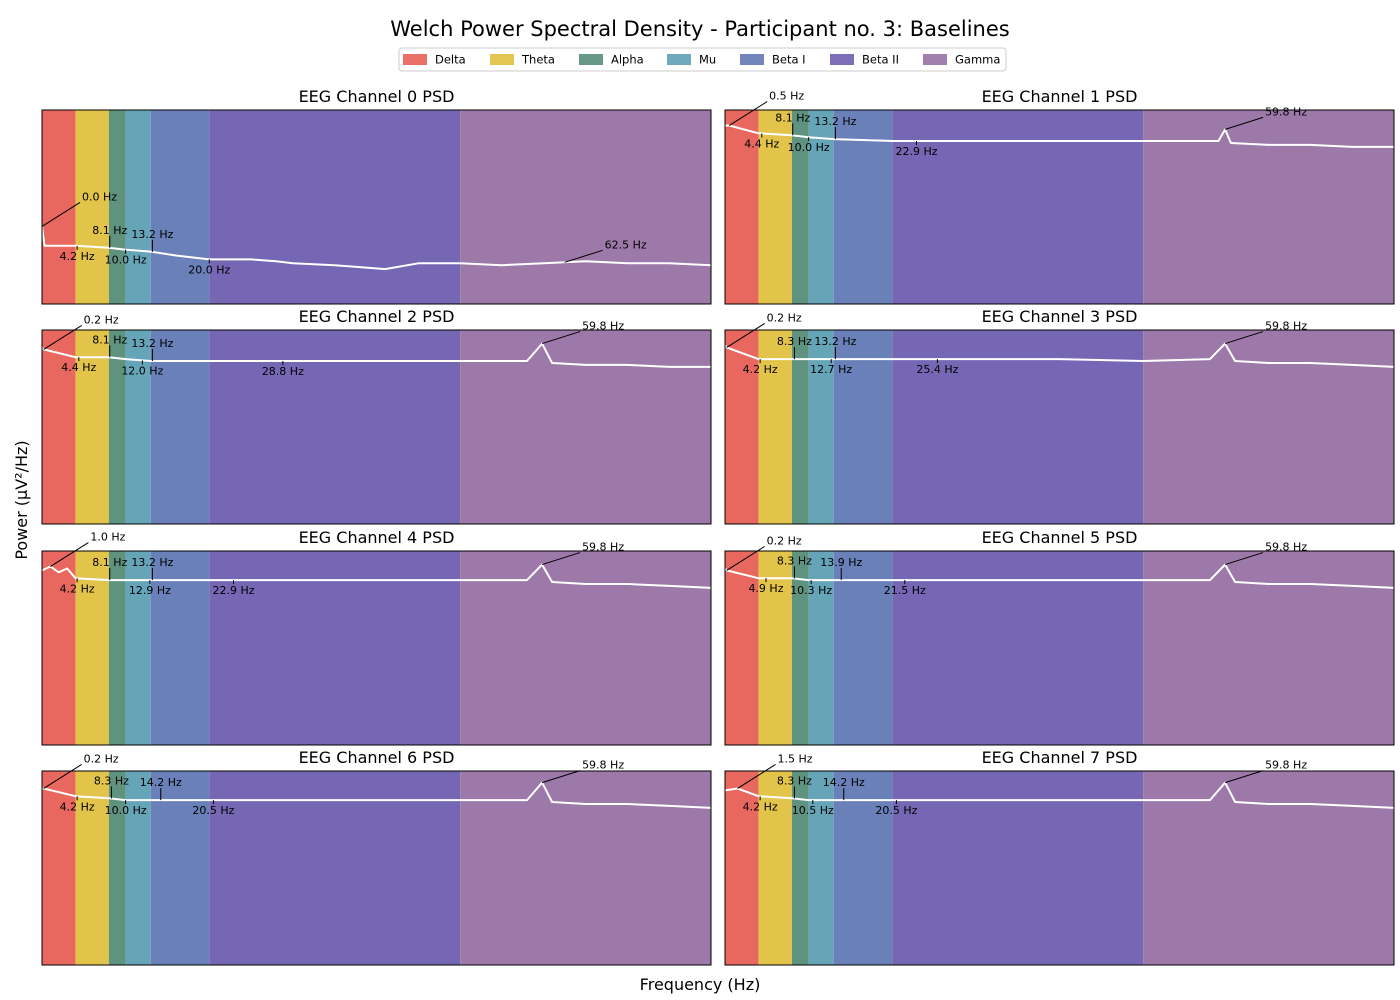  I want to click on peak-annotation: 0.5 Hz, so click(786, 96).